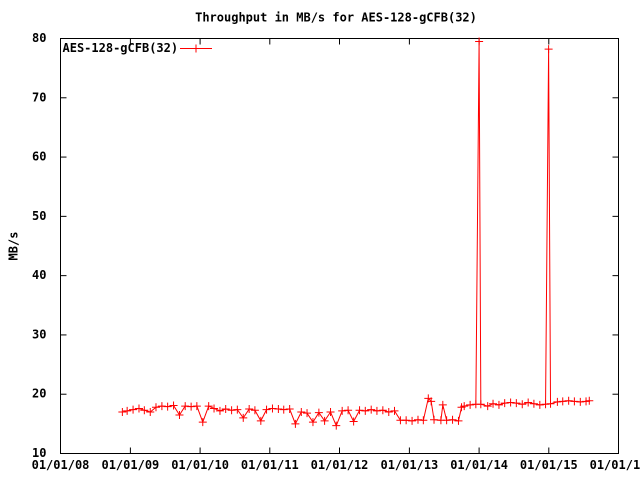  What do you see at coordinates (130, 465) in the screenshot?
I see `x-tick-label: 01/01/09` at bounding box center [130, 465].